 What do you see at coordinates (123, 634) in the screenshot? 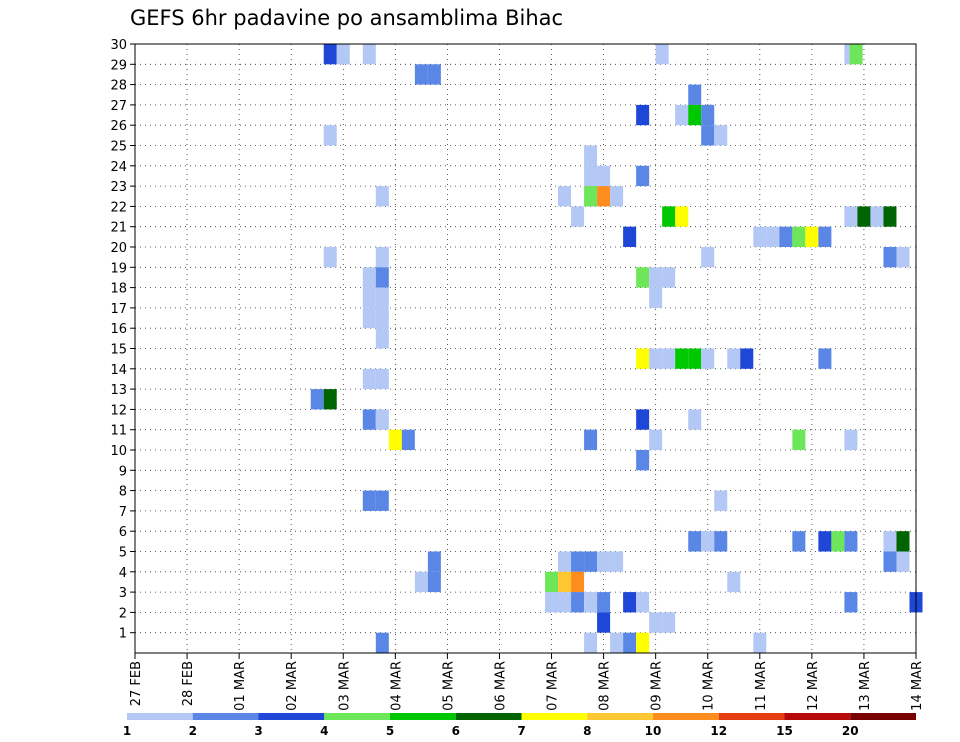
I see `y-tick-label: 1` at bounding box center [123, 634].